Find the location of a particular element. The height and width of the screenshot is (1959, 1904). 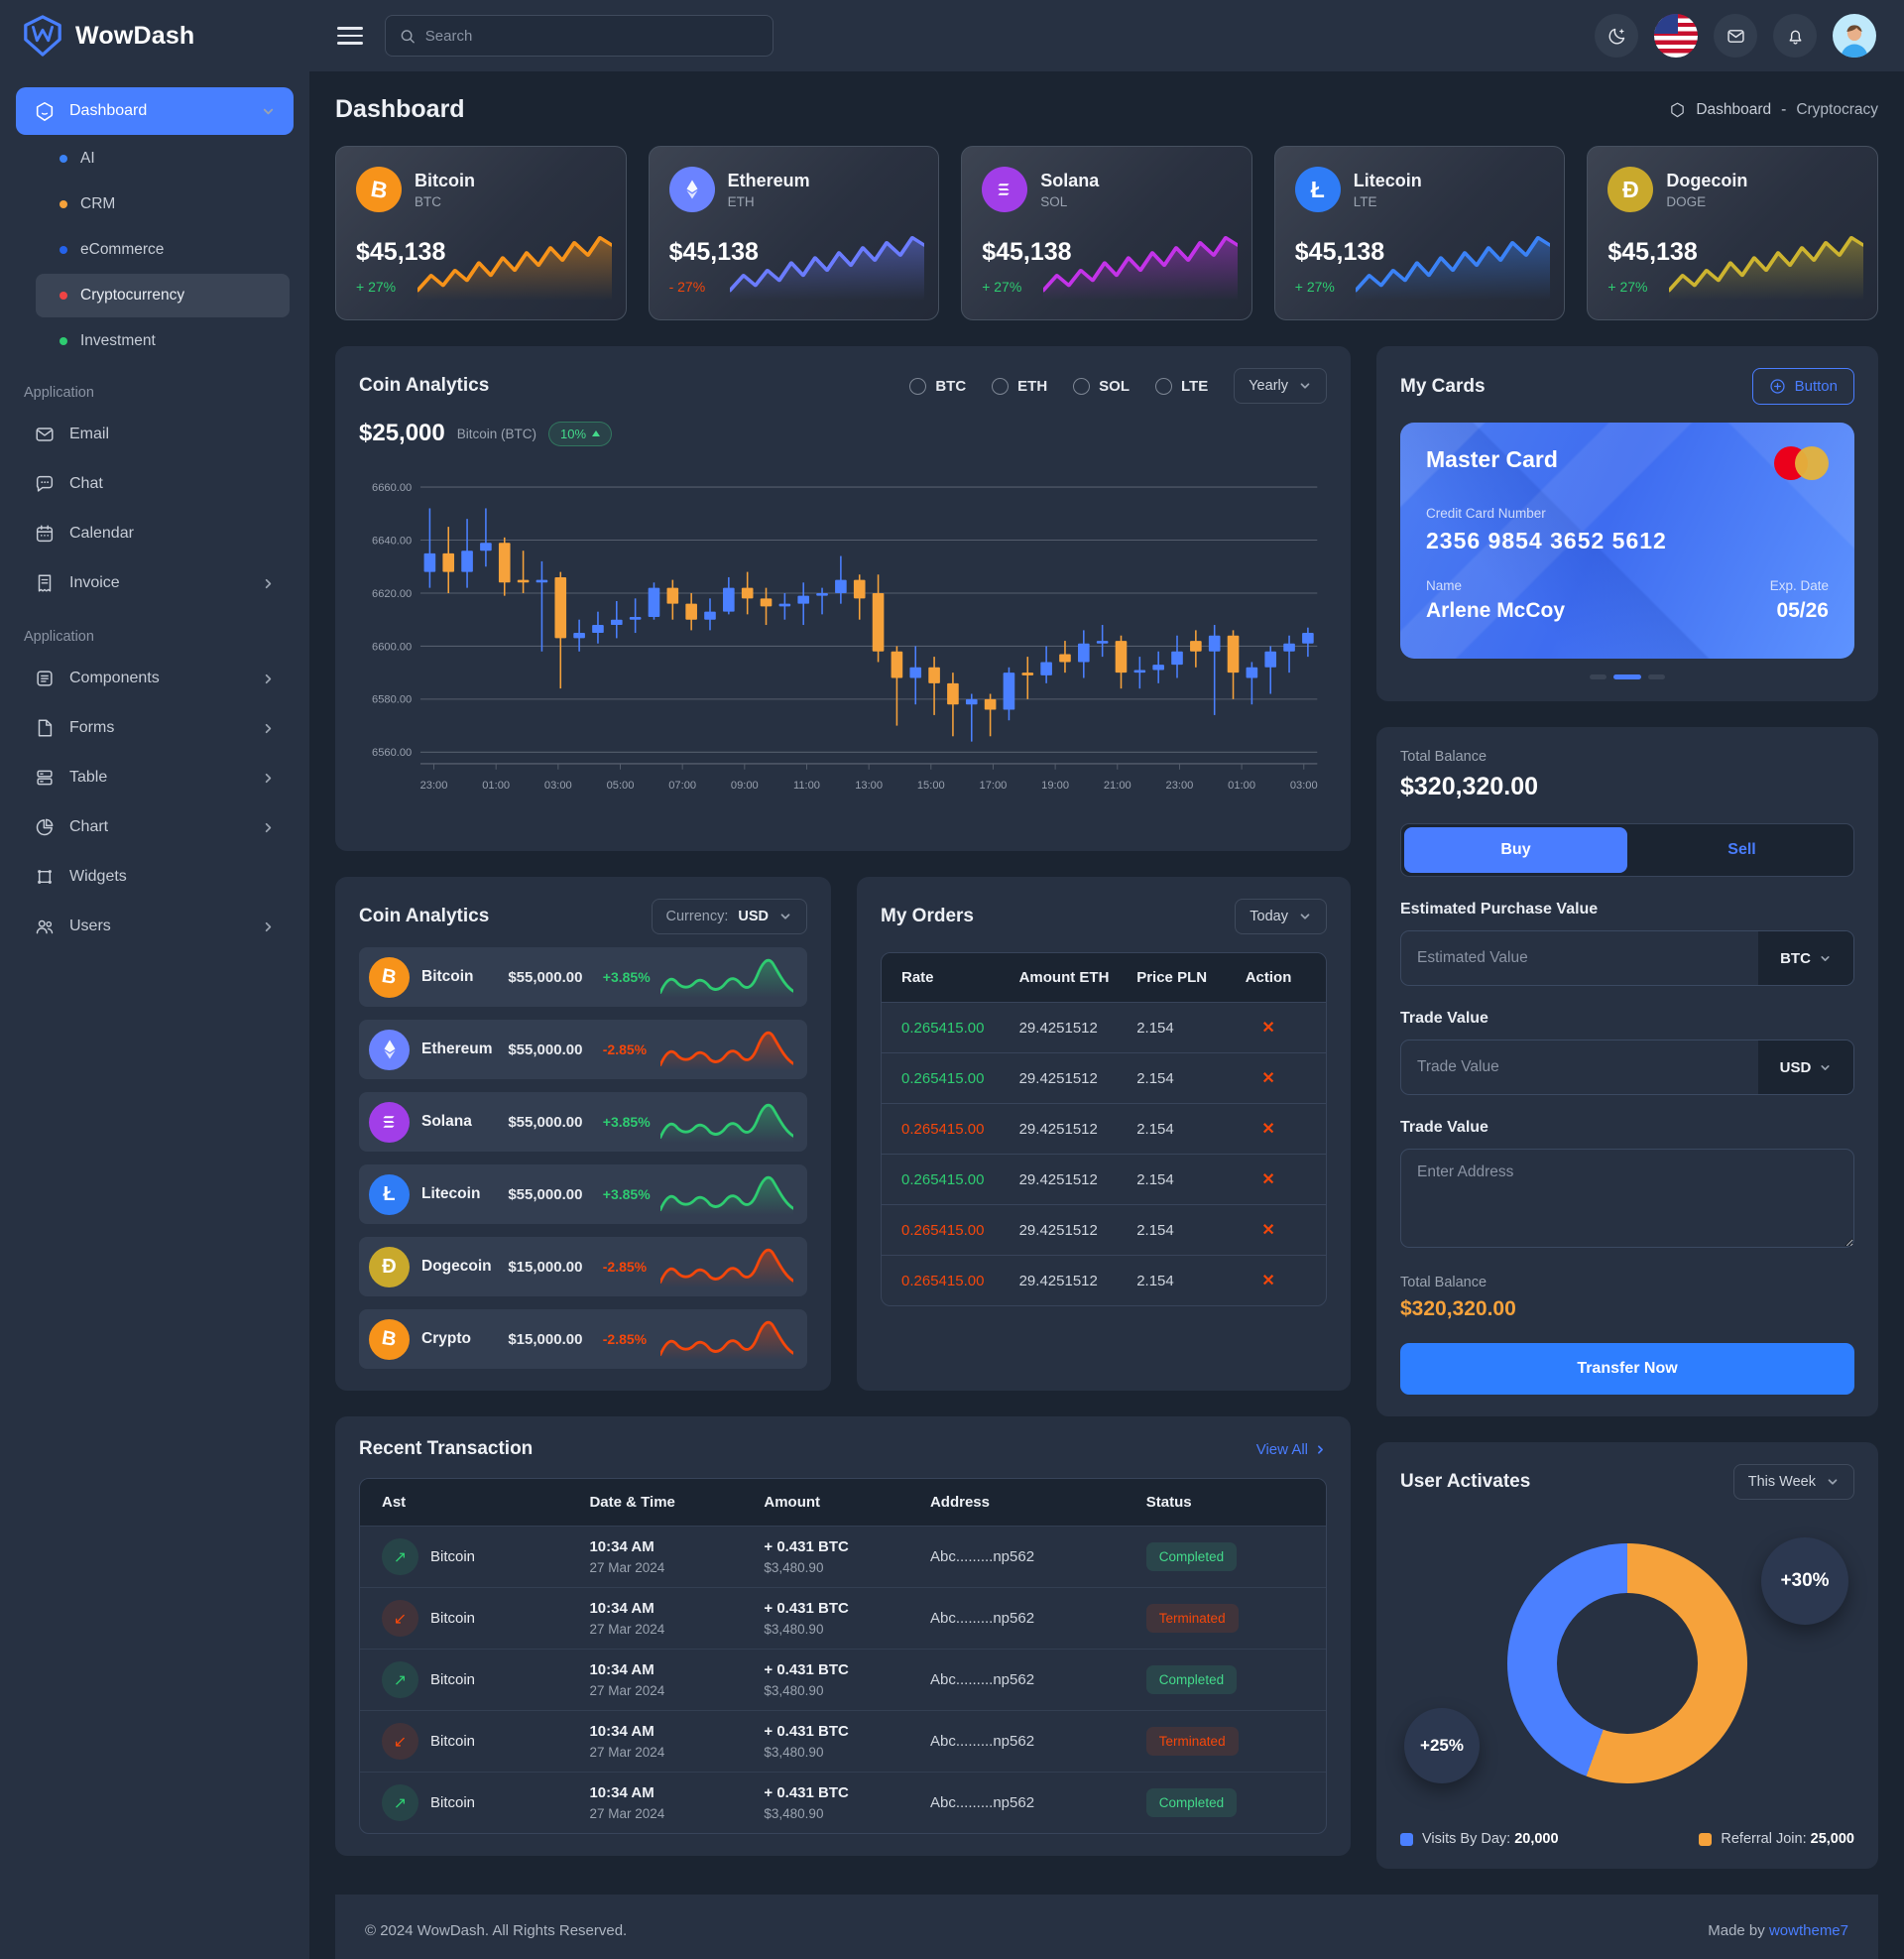

svg-text: 01:00 is located at coordinates (496, 786).